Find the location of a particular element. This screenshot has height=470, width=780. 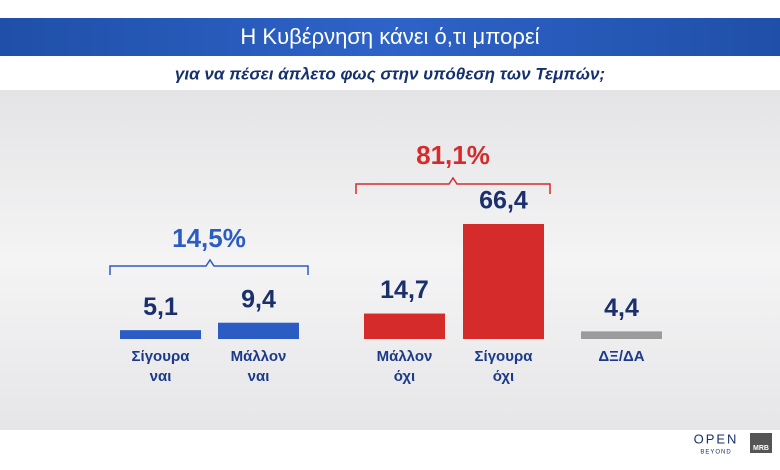

category-label: Μάλλον ναι is located at coordinates (259, 366).